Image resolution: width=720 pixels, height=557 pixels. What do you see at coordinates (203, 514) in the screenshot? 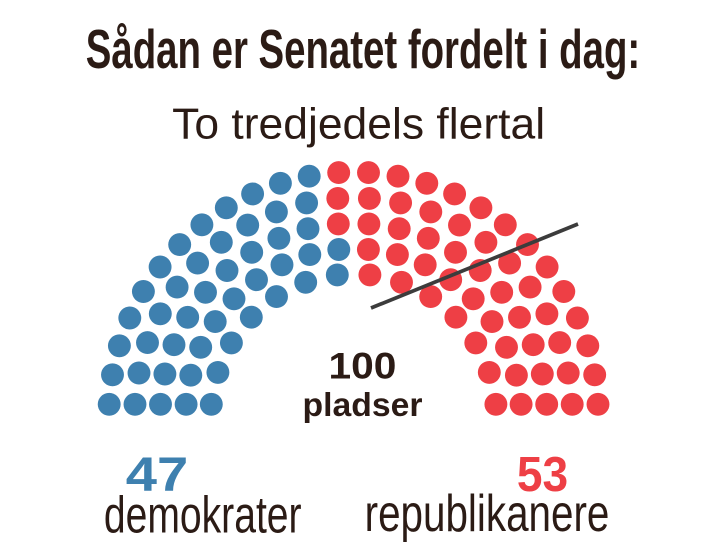
I see `svg-text: demokrater` at bounding box center [203, 514].